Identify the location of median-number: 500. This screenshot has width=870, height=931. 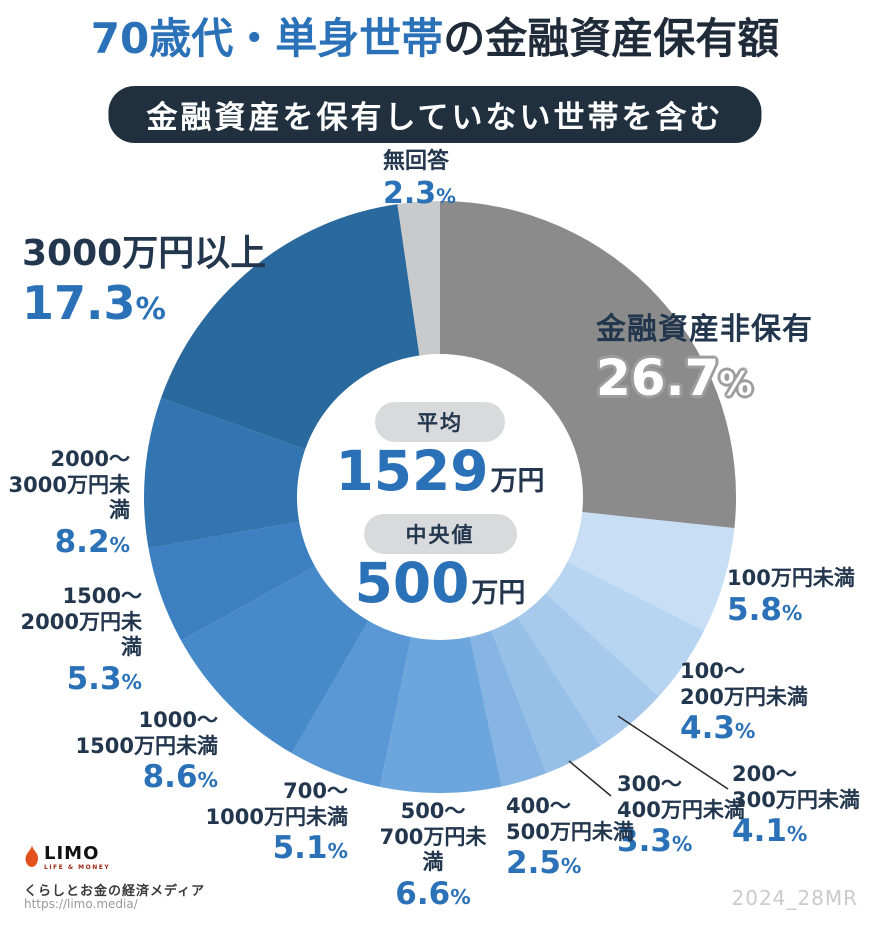
(412, 582).